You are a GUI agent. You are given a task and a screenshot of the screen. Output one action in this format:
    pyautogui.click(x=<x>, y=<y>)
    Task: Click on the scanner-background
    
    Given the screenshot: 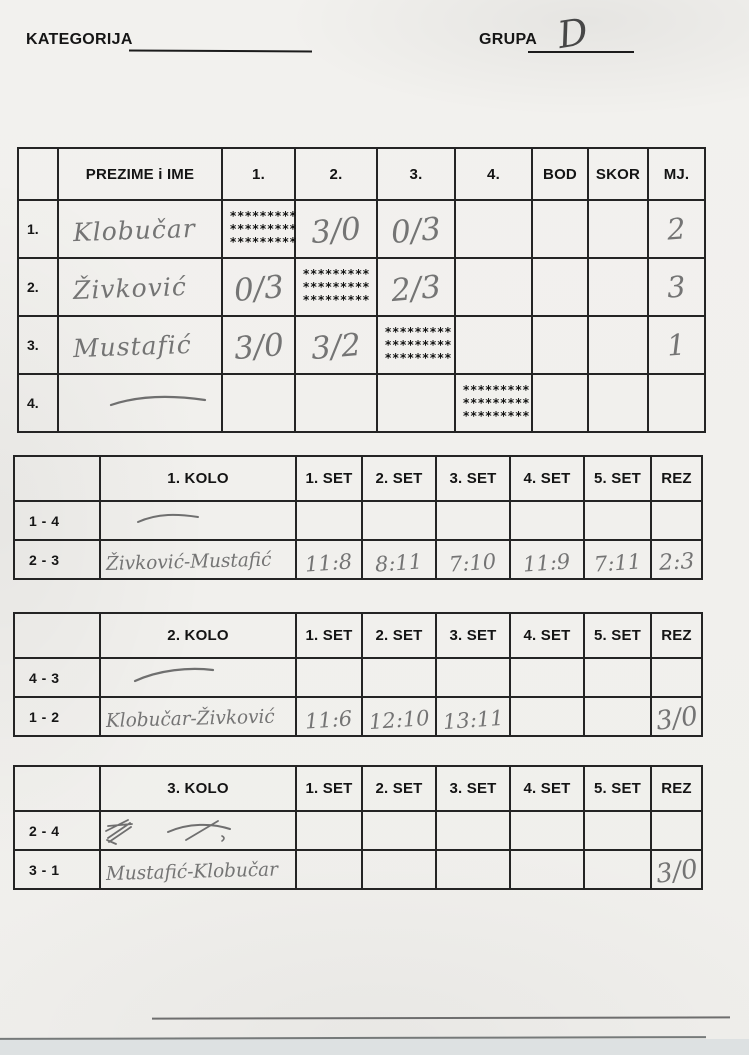 What is the action you would take?
    pyautogui.click(x=374, y=1047)
    